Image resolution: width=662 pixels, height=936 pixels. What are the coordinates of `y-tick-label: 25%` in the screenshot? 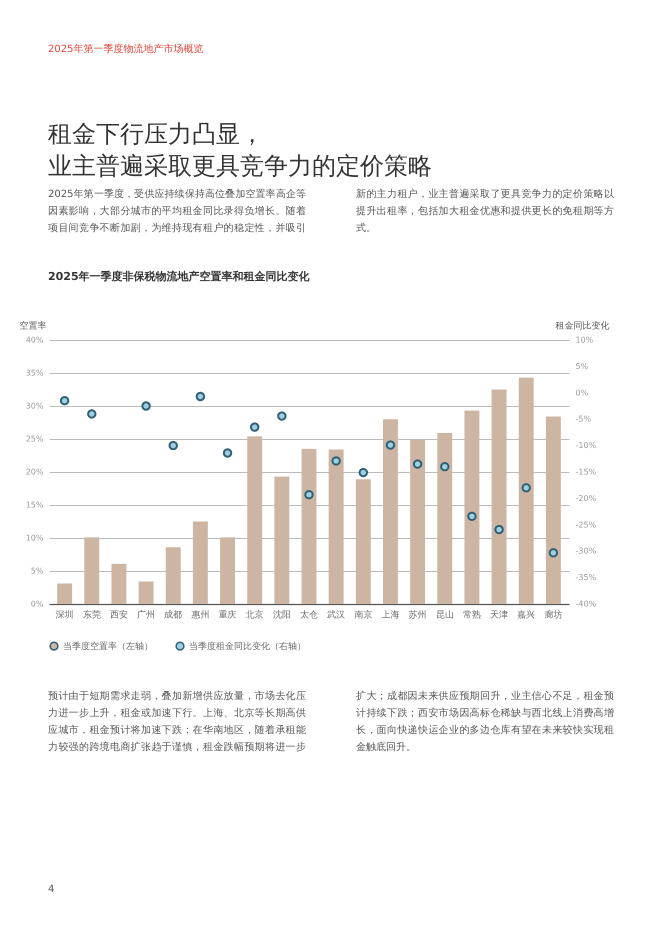 It's located at (35, 439).